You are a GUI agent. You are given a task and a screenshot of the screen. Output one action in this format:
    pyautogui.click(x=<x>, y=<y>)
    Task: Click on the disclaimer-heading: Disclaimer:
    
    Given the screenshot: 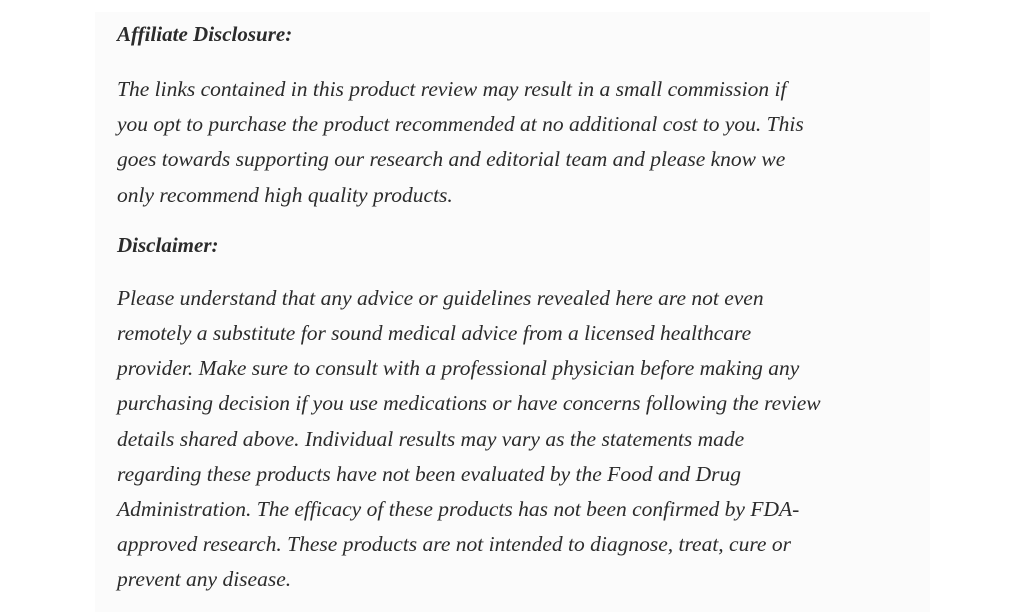 What is the action you would take?
    pyautogui.click(x=168, y=244)
    